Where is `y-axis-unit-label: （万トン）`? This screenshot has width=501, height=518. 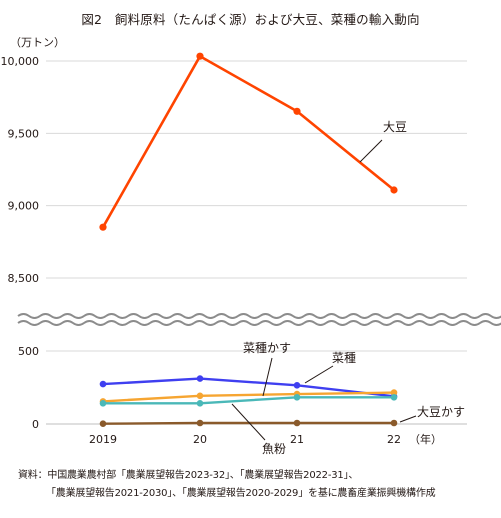
y-axis-unit-label: （万トン） is located at coordinates (37, 42).